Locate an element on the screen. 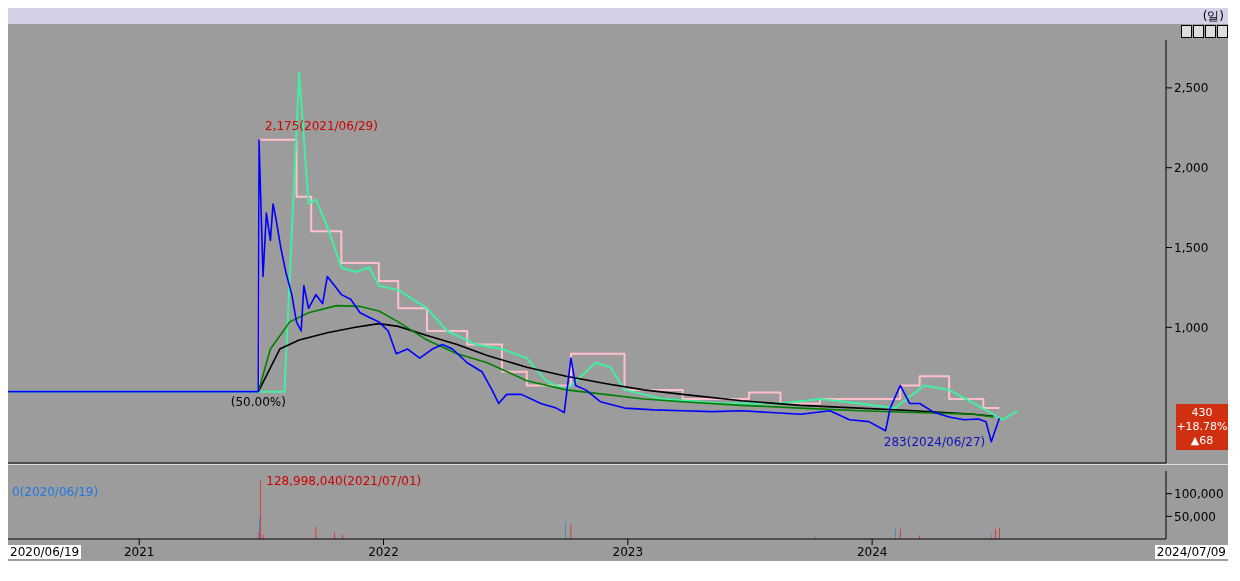 This screenshot has height=581, width=1240. x-tick-label: 2023 is located at coordinates (628, 551).